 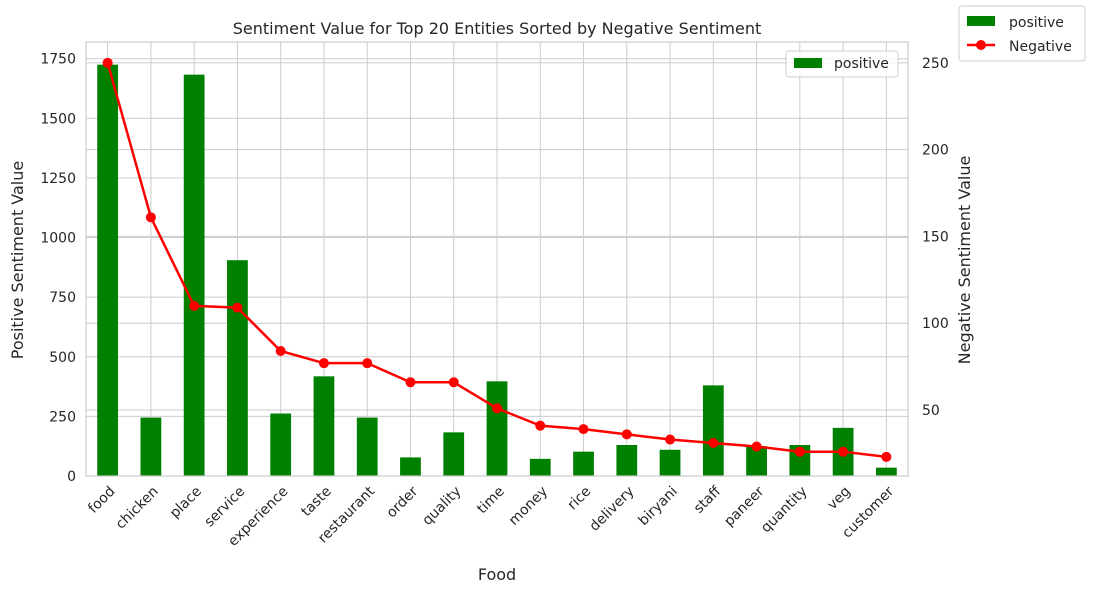 I want to click on x-tick-label: staff, so click(x=707, y=499).